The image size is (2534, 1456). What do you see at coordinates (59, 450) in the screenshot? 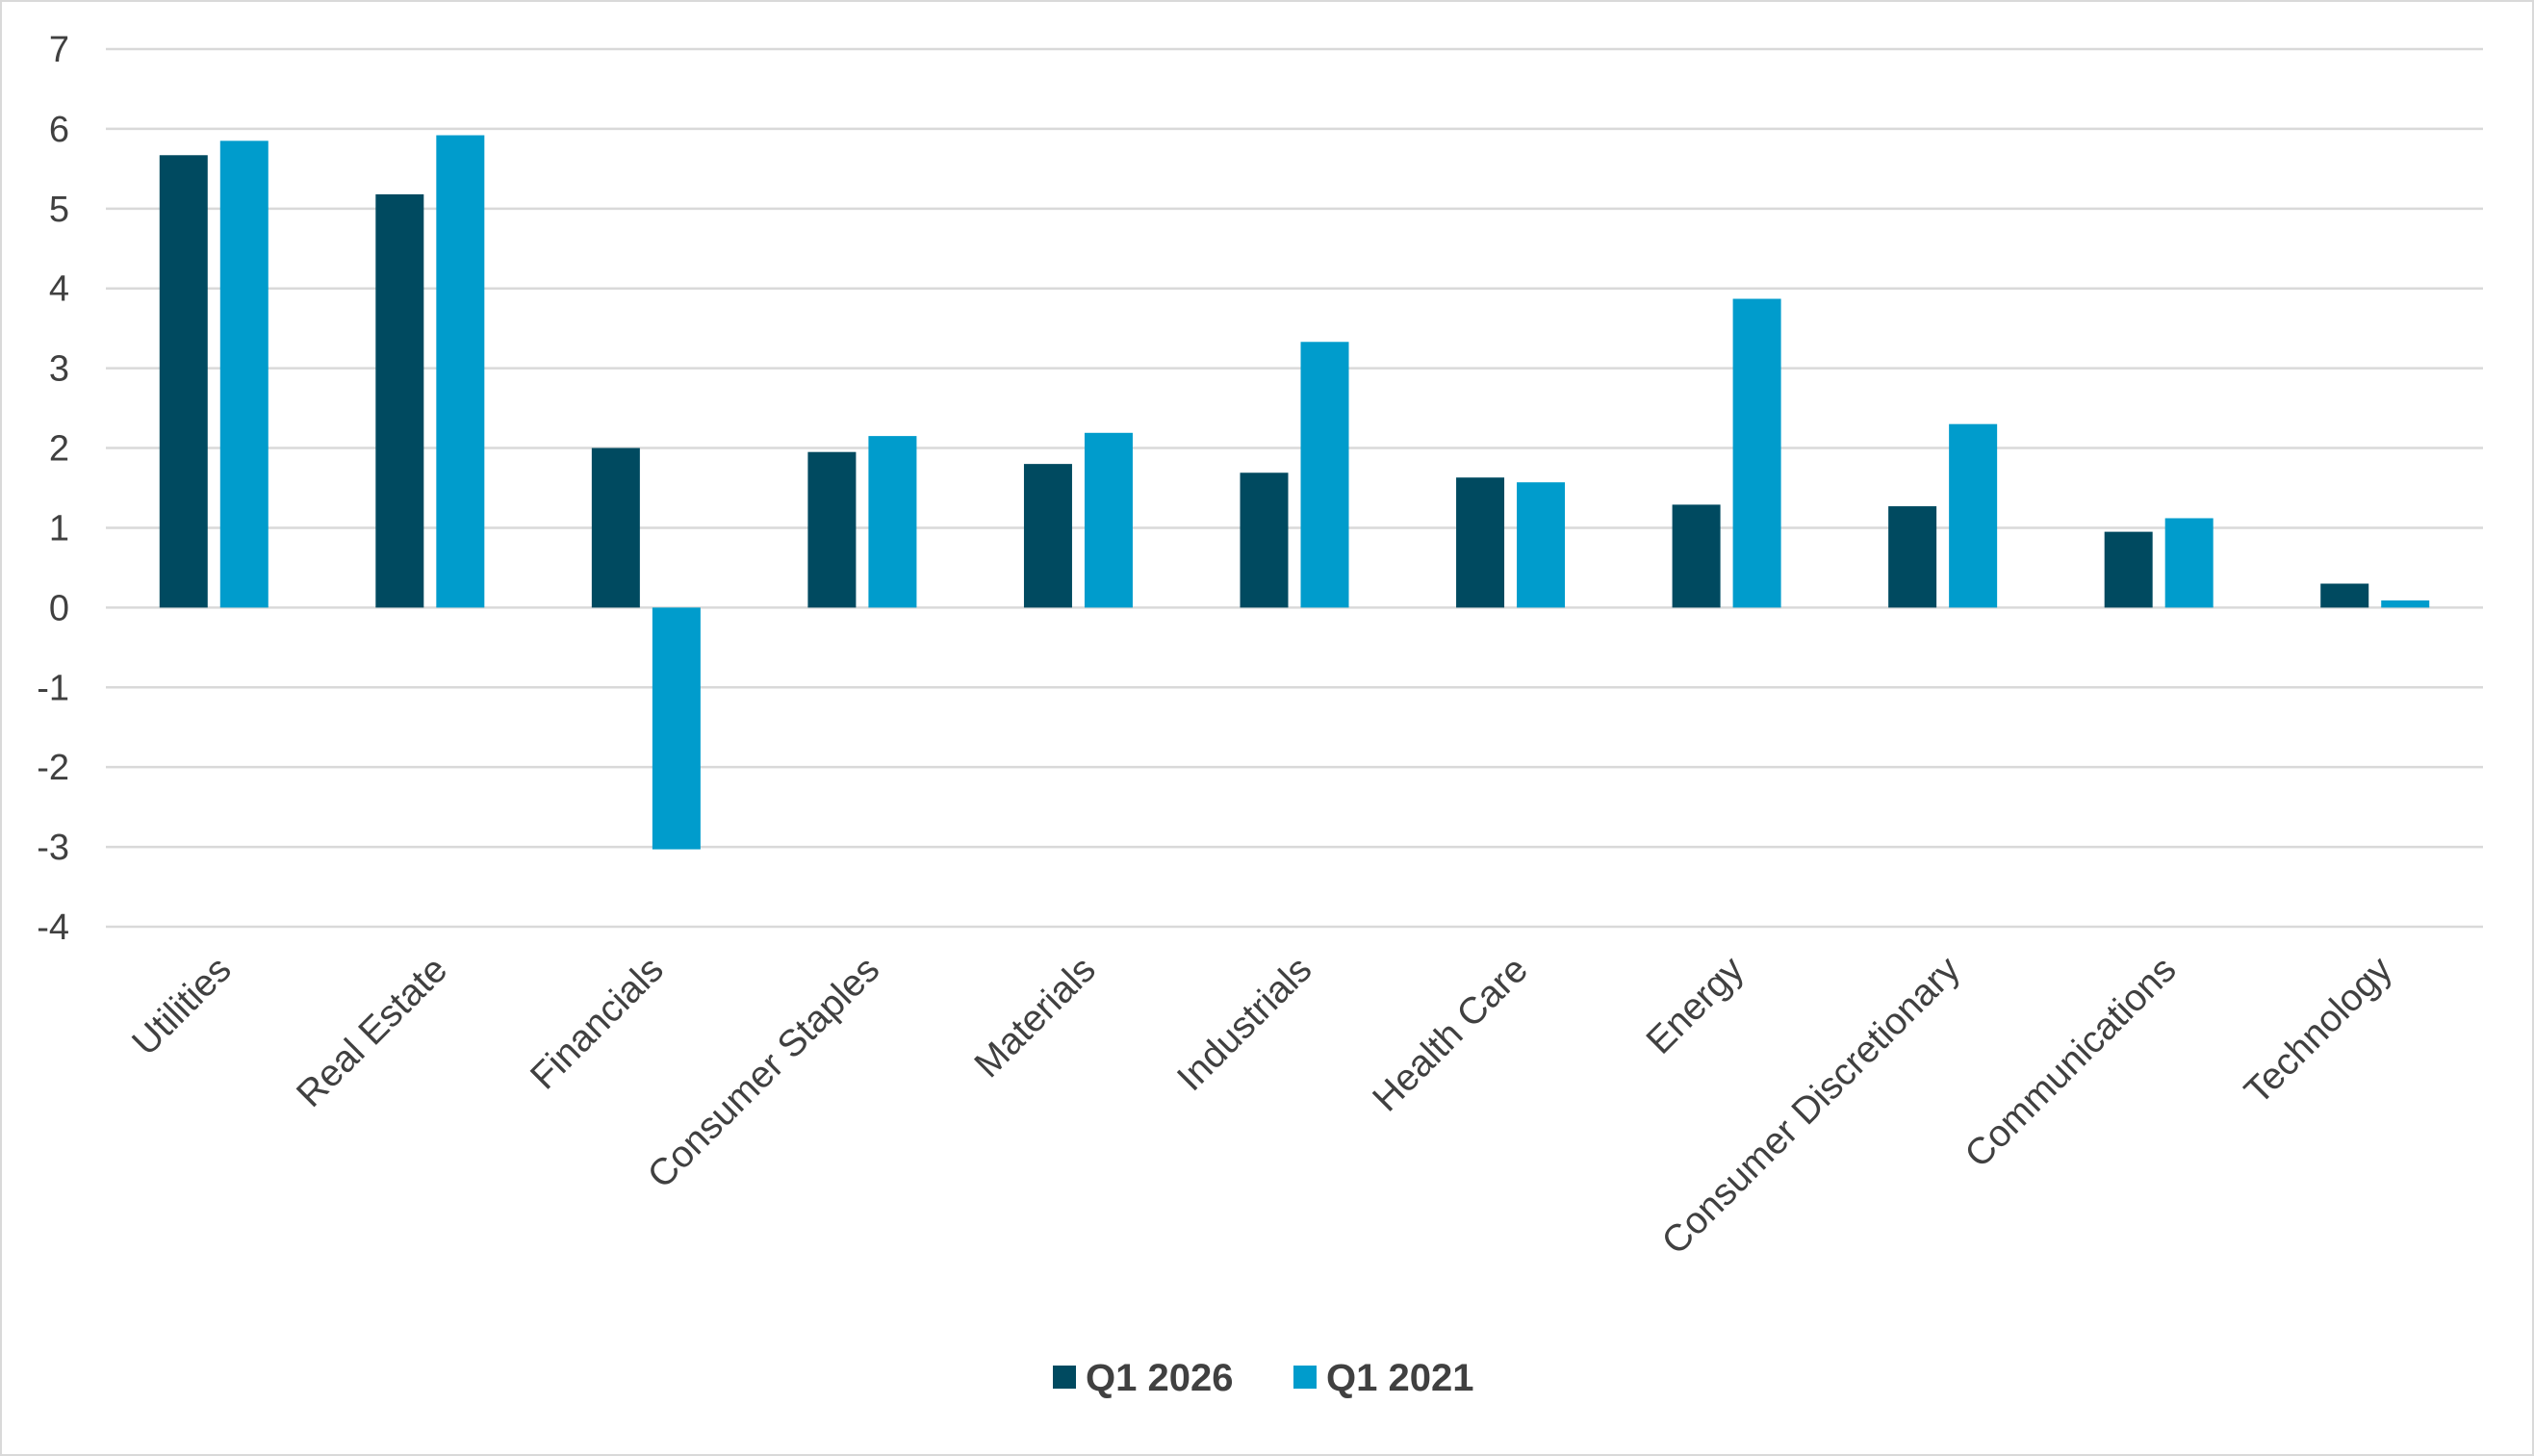
I see `y-tick-label: 2` at bounding box center [59, 450].